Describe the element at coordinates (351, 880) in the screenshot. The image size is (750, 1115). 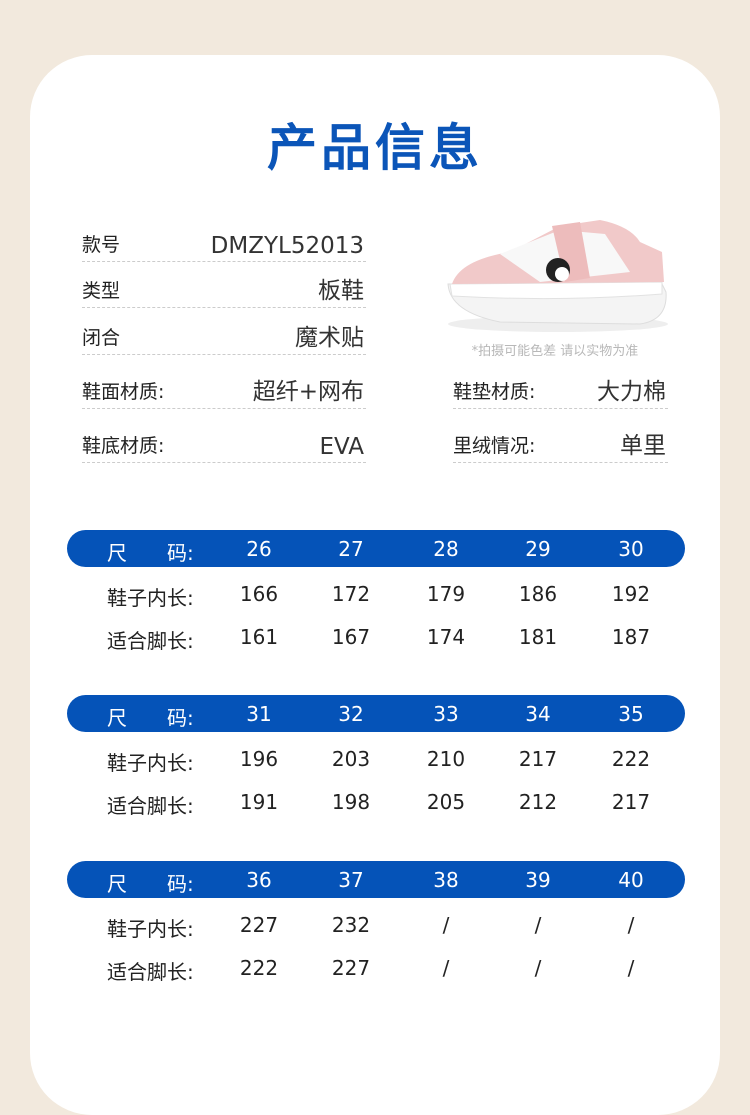
I see `size-cell: 37` at that location.